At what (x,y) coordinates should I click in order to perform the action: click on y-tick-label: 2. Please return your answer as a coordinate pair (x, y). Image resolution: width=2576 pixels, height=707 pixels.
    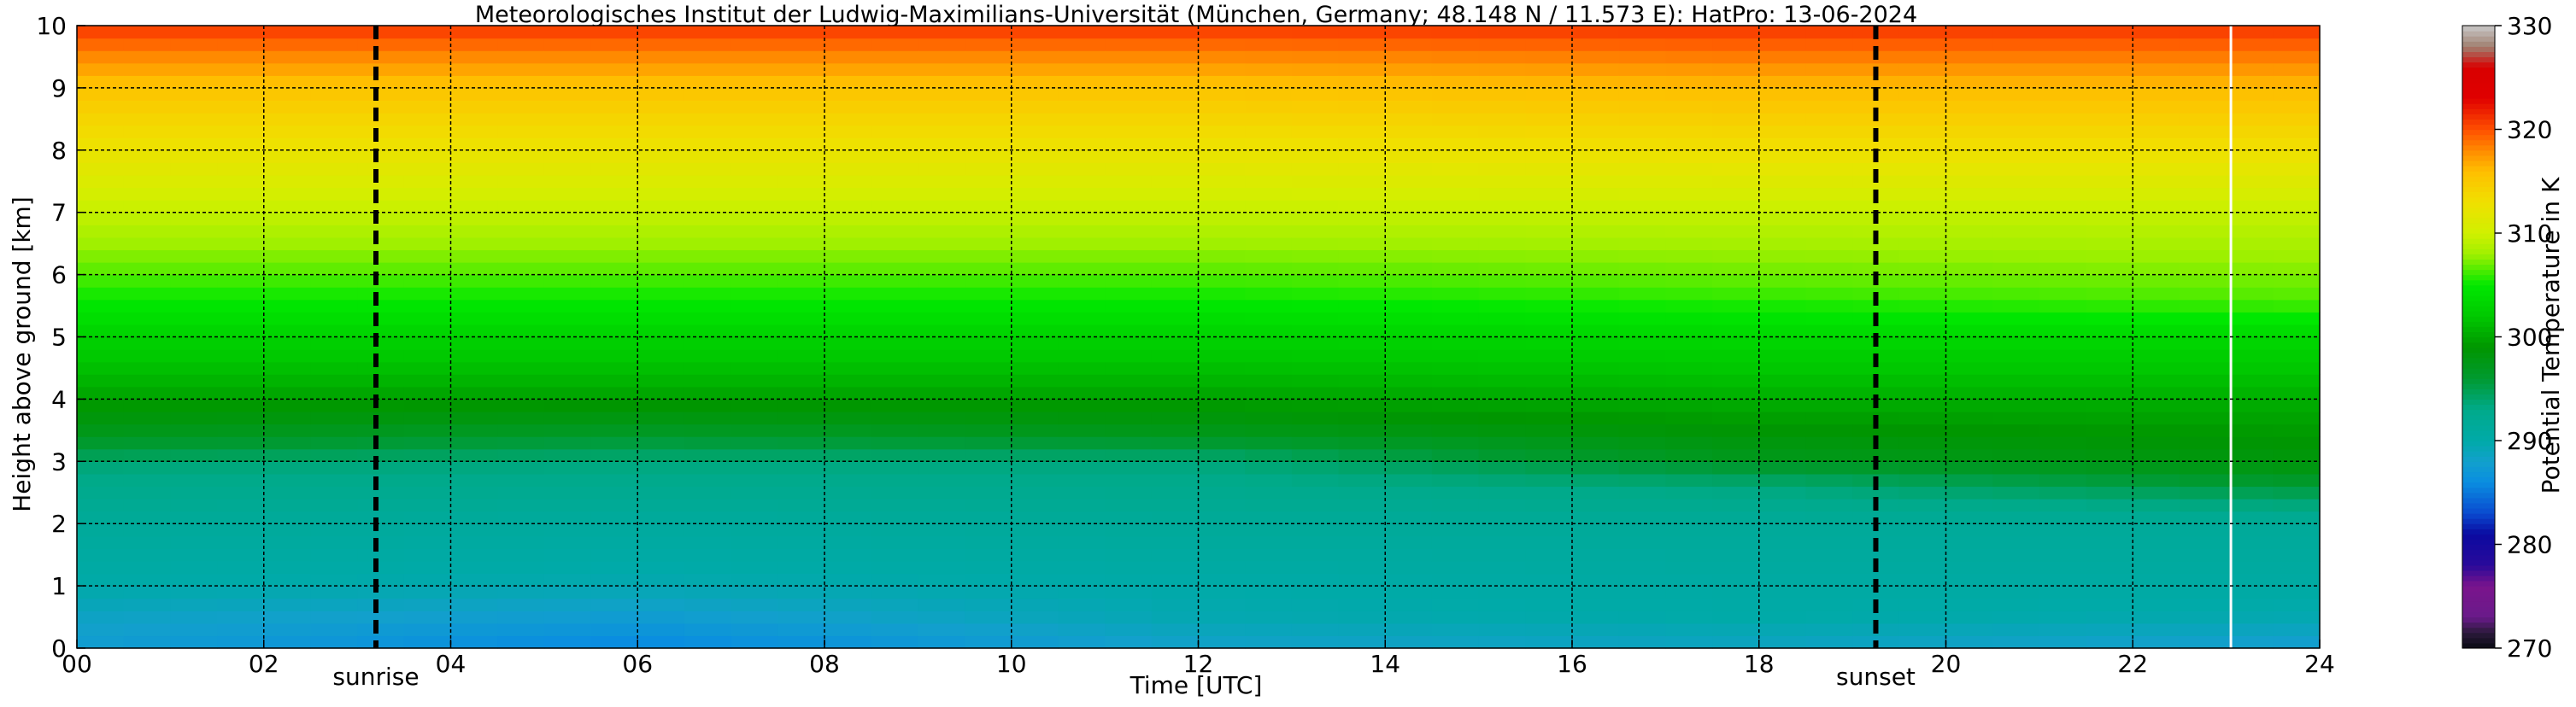
    Looking at the image, I should click on (59, 524).